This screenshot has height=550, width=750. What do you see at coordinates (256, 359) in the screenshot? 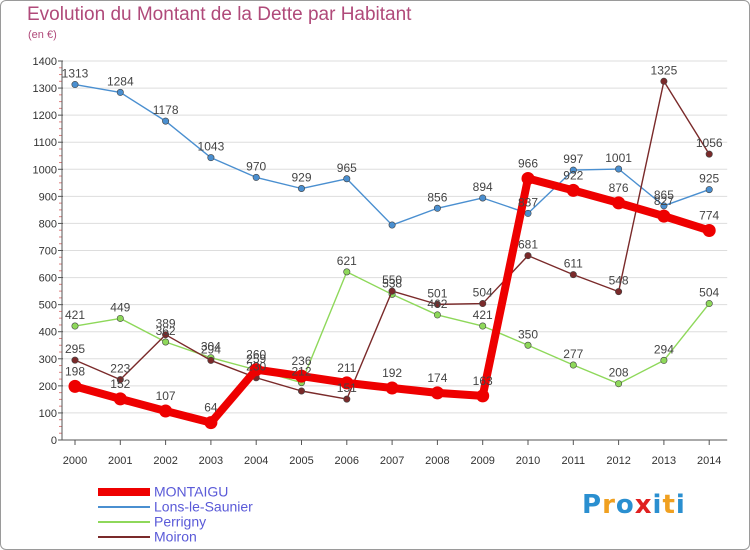
I see `data-label-perrigny: 259` at bounding box center [256, 359].